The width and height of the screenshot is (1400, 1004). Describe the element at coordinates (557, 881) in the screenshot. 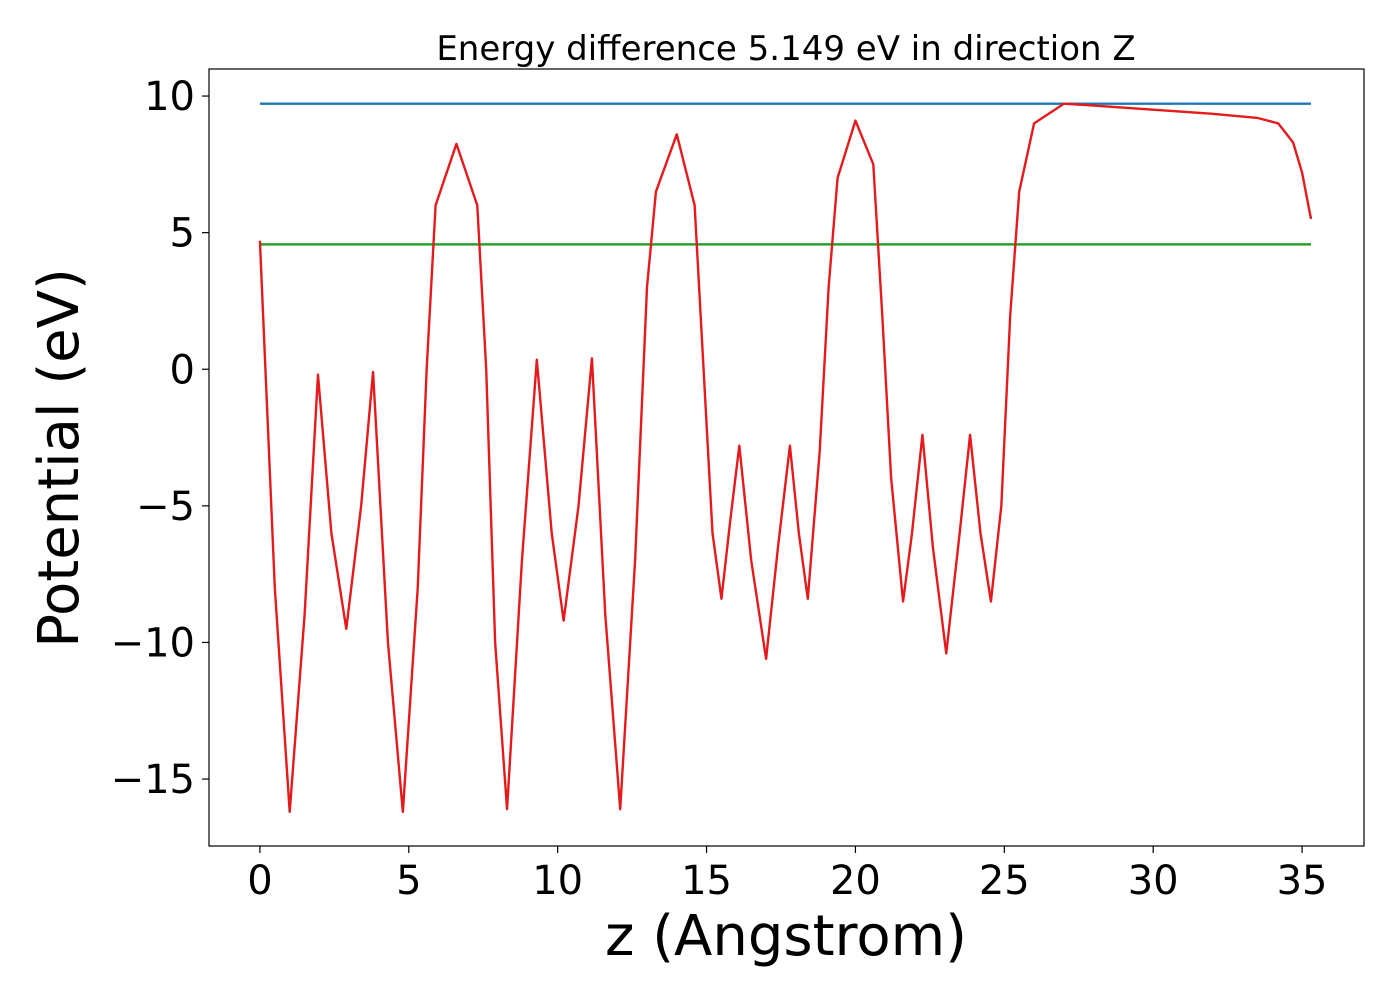

I see `x-tick-label: 10` at that location.